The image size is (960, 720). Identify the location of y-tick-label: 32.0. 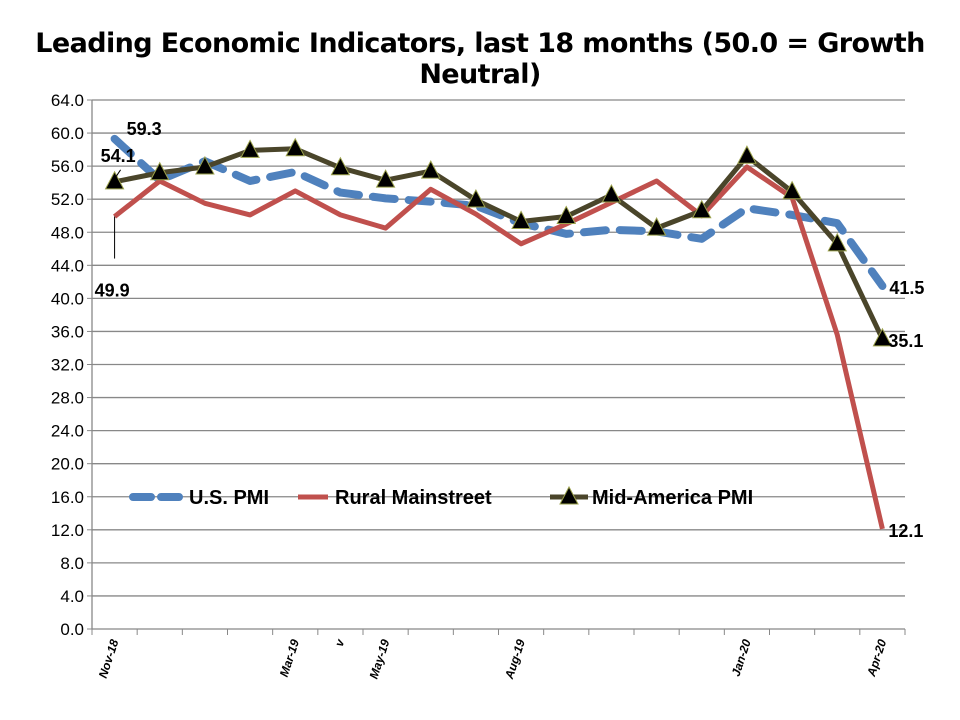
(67, 365).